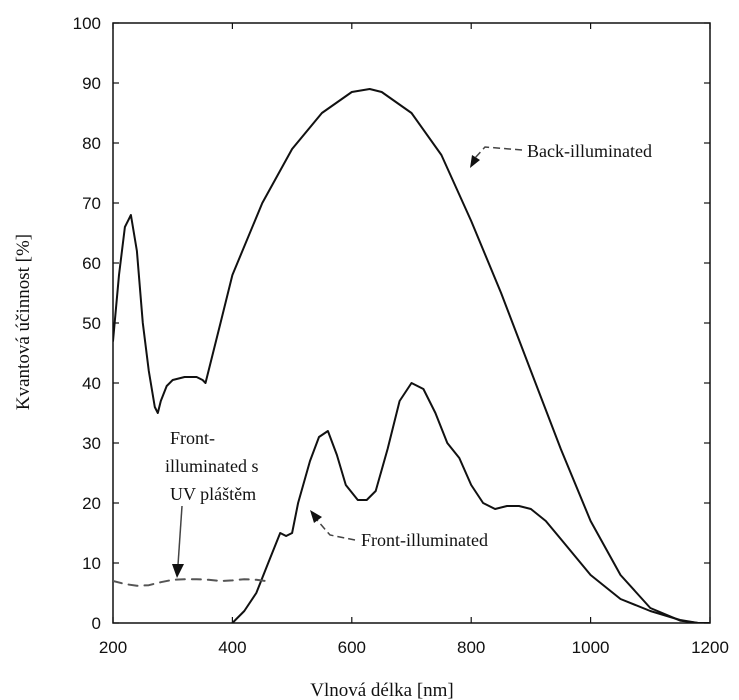 The image size is (739, 700). I want to click on y-tick-label-30: 30, so click(91, 443).